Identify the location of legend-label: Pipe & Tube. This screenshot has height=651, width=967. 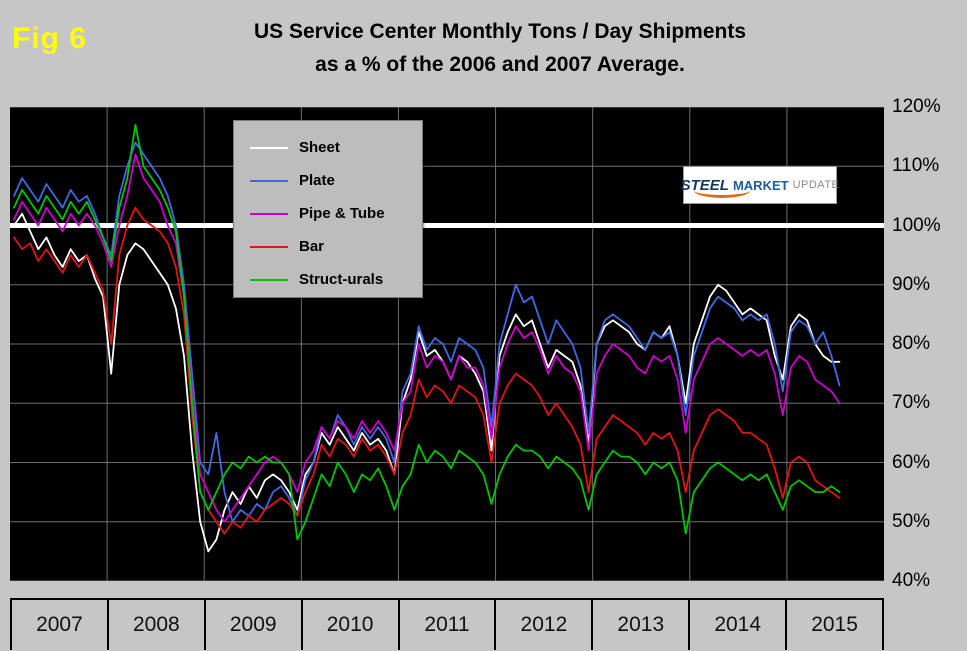
(342, 213).